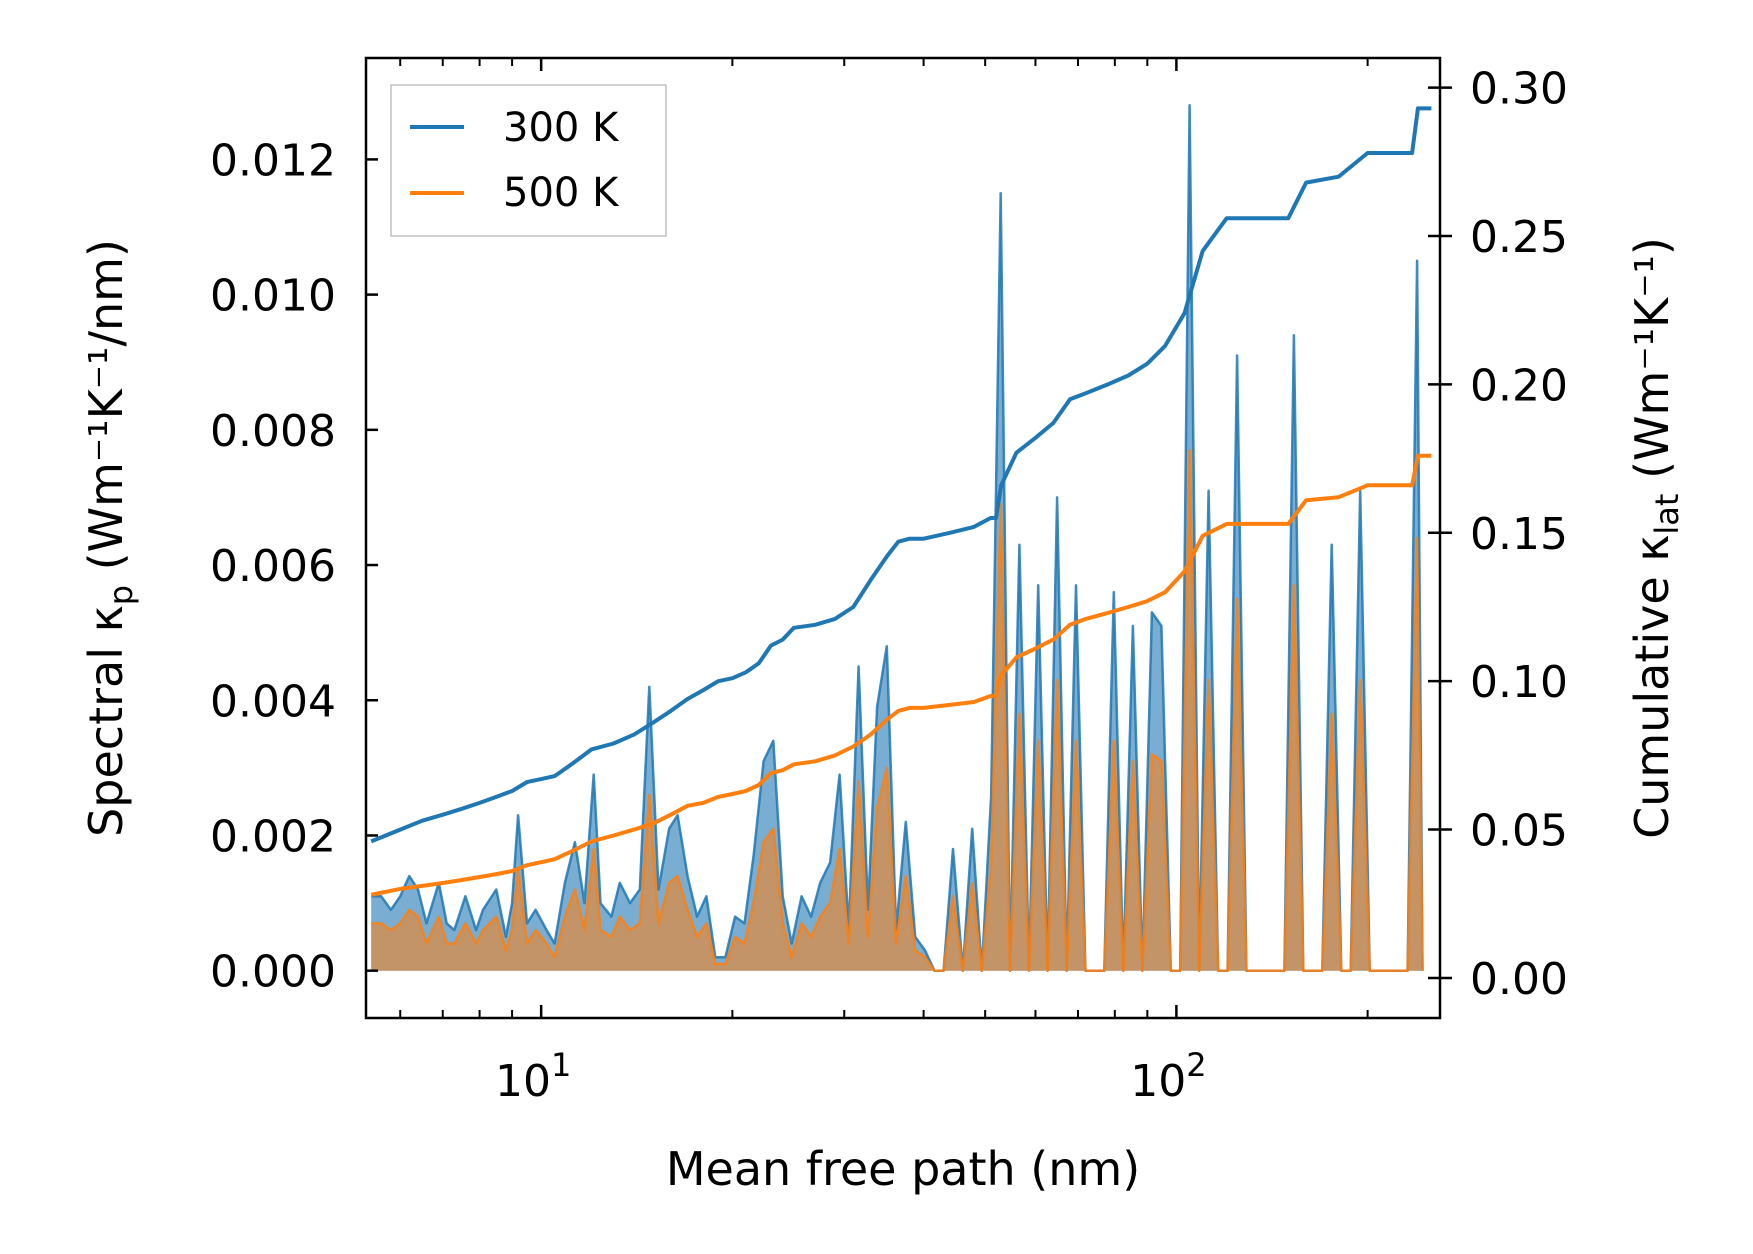 The height and width of the screenshot is (1254, 1753). I want to click on y-right-tick-label: 0.15, so click(1519, 534).